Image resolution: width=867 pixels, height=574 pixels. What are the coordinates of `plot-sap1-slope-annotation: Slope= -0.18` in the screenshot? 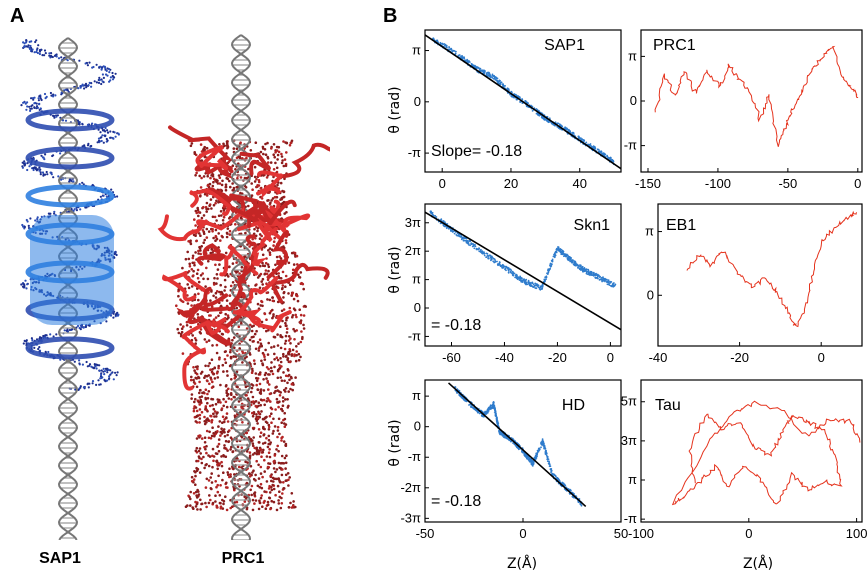 It's located at (476, 151).